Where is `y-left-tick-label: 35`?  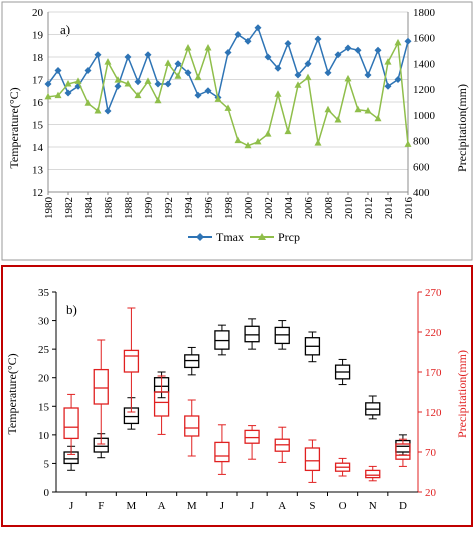
y-left-tick-label: 35 is located at coordinates (44, 293).